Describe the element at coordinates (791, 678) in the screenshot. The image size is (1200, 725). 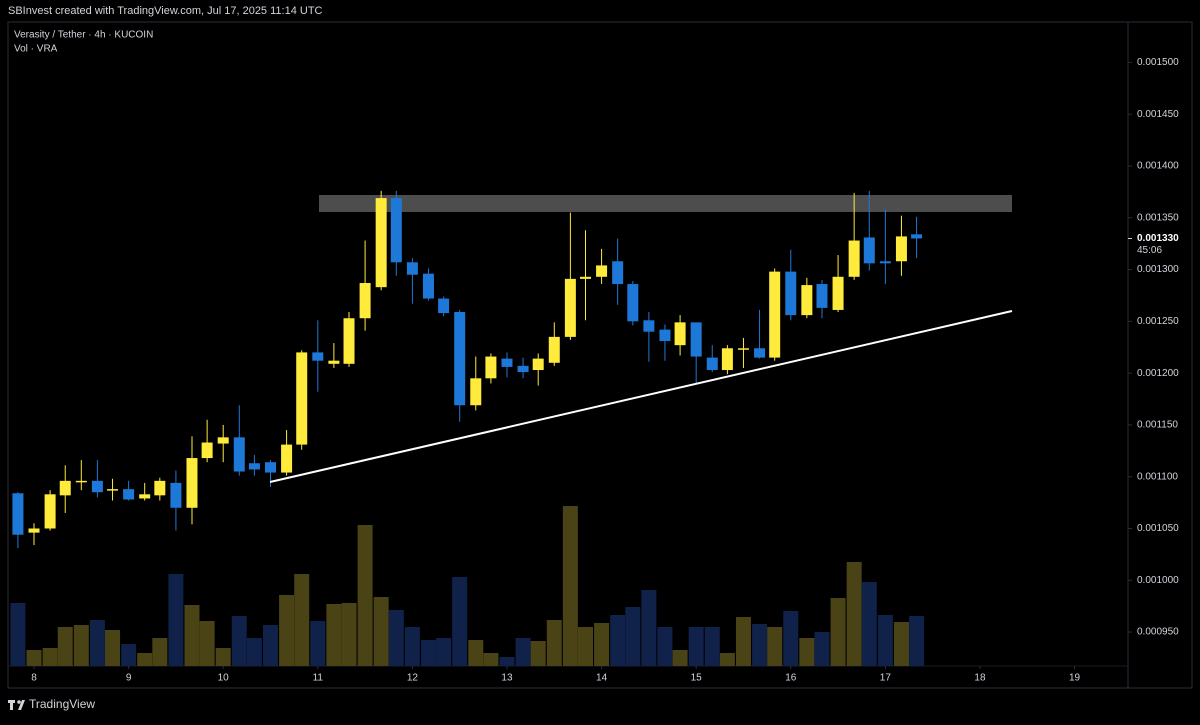
I see `x-tick-label: 16` at that location.